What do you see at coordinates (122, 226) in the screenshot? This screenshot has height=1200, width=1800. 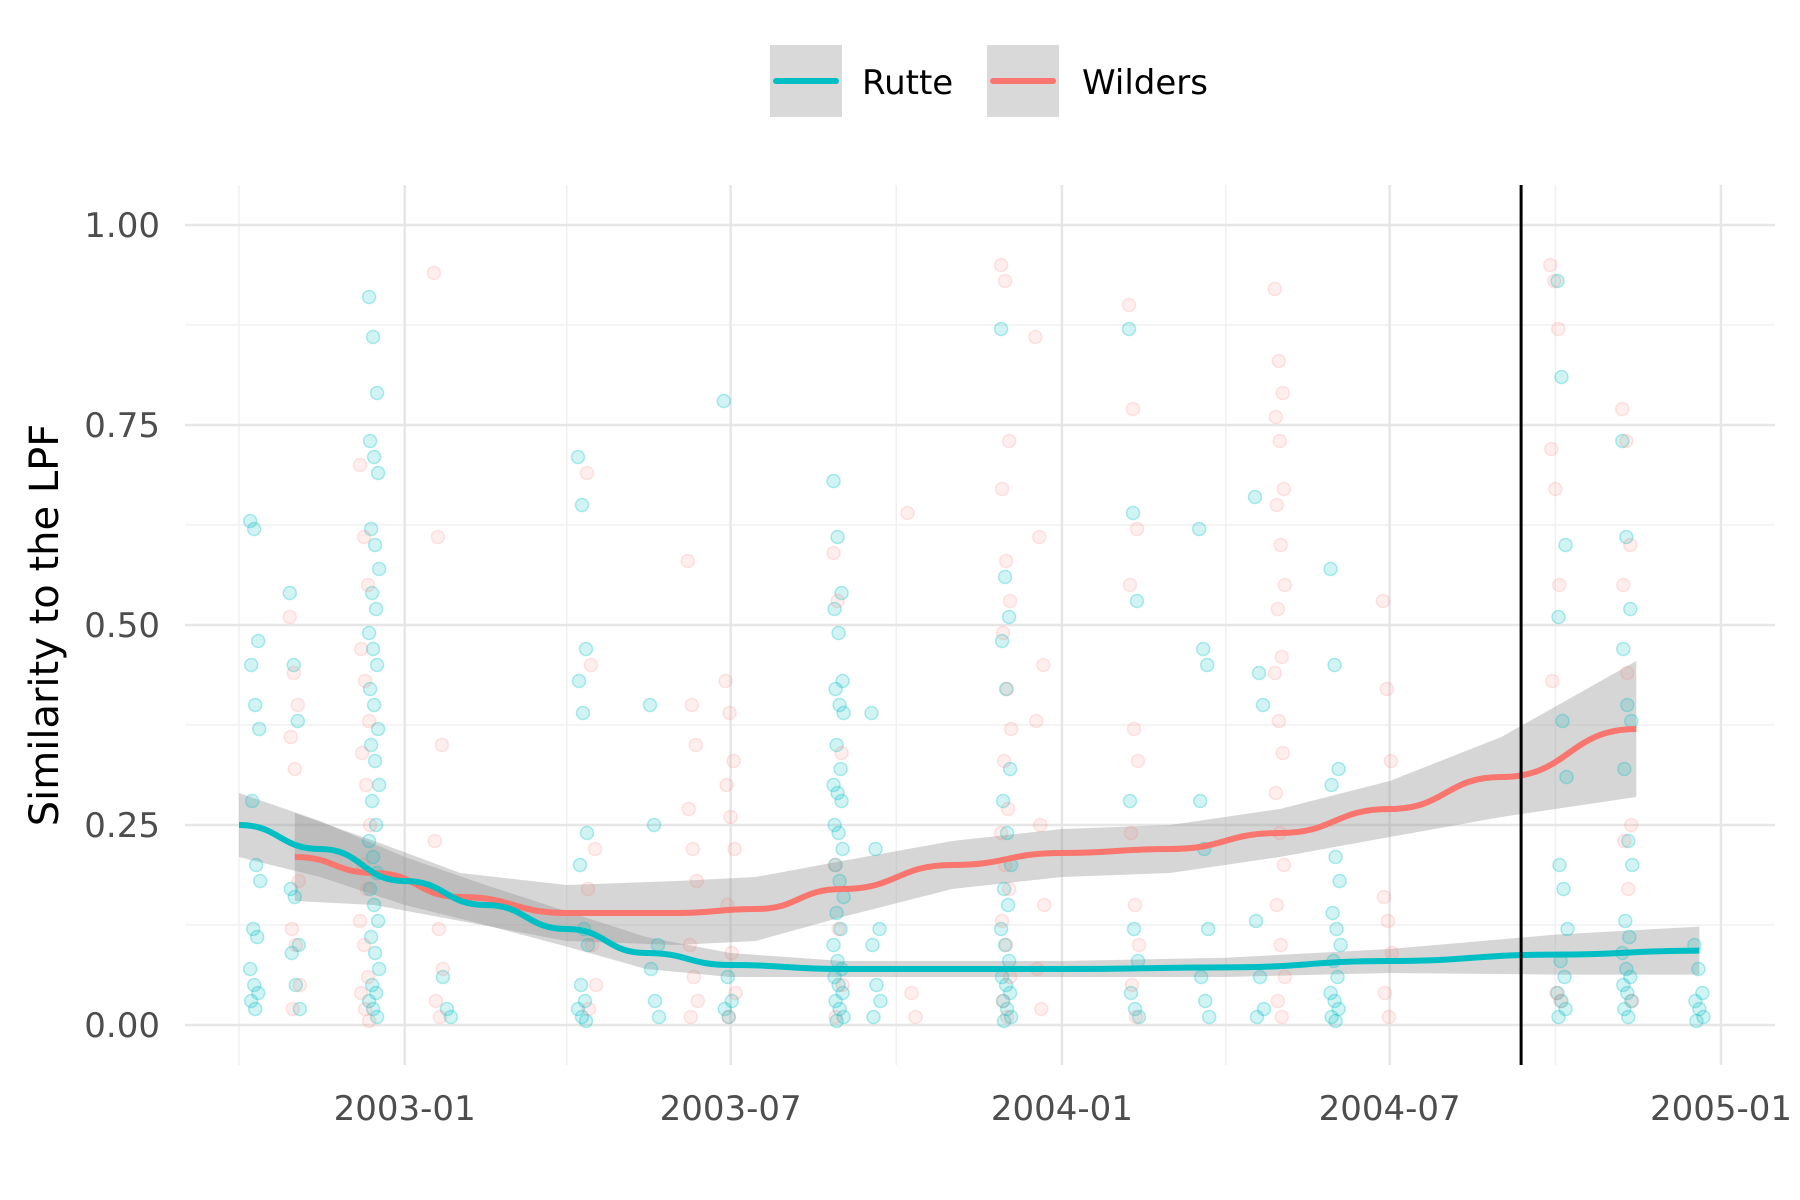 I see `y-tick-label: 1.00` at bounding box center [122, 226].